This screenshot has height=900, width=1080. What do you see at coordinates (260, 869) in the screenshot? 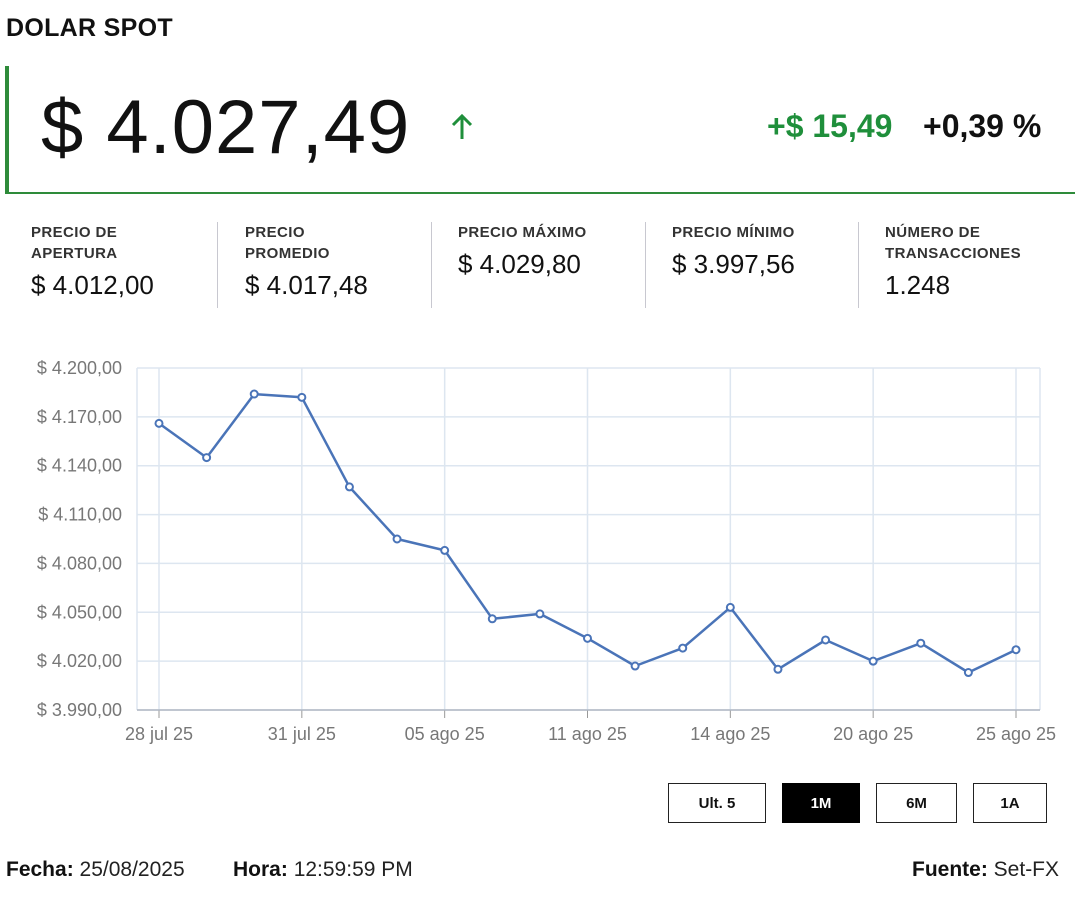
I see `hora-label: Hora:` at bounding box center [260, 869].